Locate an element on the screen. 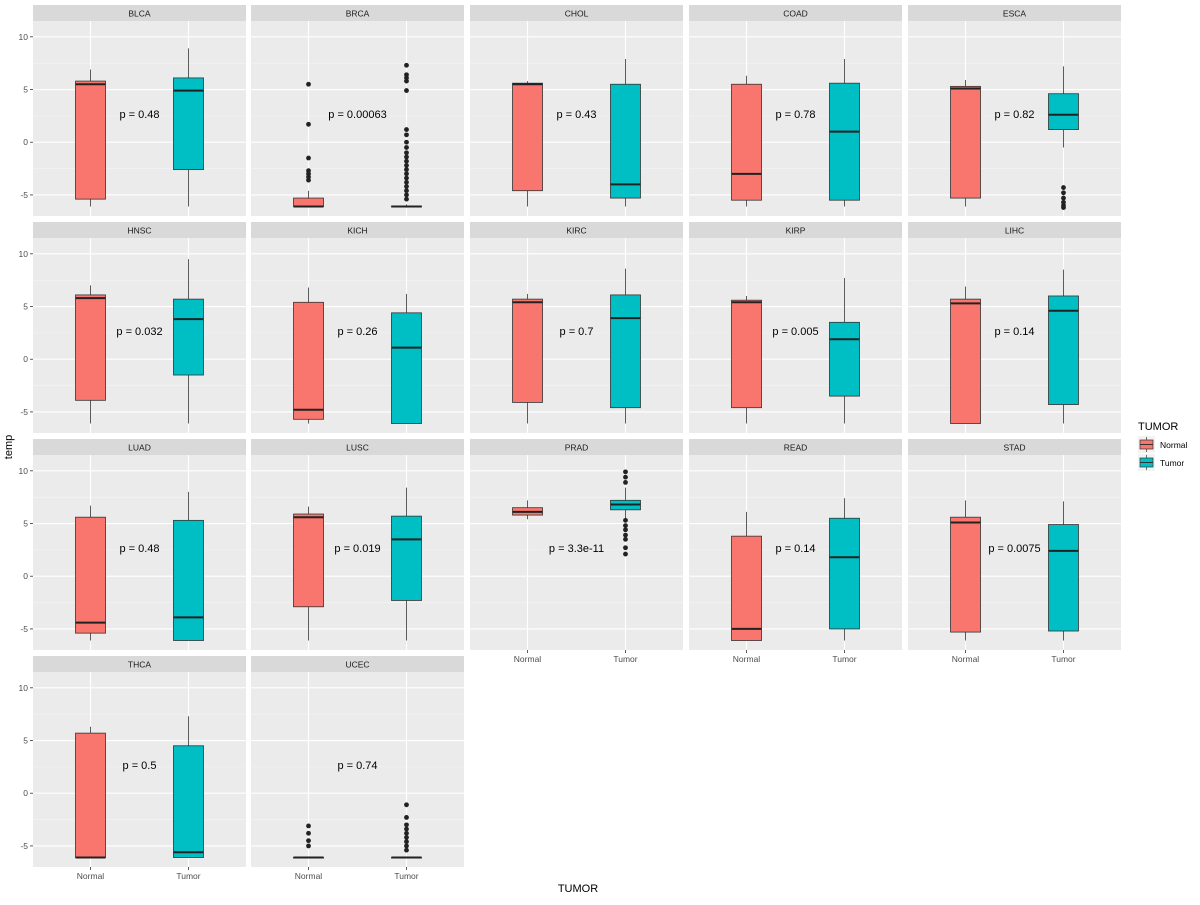 The image size is (1200, 905). p-value-label: p = 3.3e-11 is located at coordinates (576, 549).